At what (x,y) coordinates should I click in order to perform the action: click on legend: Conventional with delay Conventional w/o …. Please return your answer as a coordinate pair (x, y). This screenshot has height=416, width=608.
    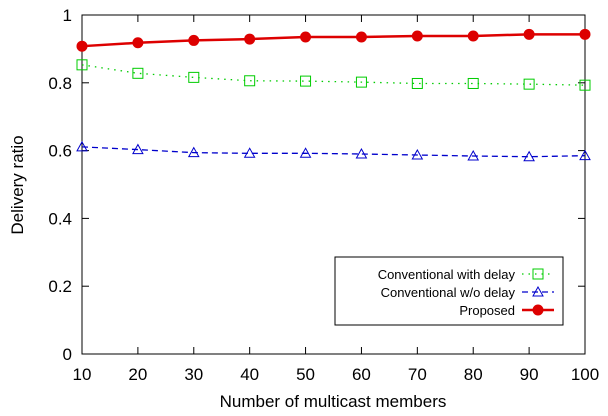
    Looking at the image, I should click on (449, 291).